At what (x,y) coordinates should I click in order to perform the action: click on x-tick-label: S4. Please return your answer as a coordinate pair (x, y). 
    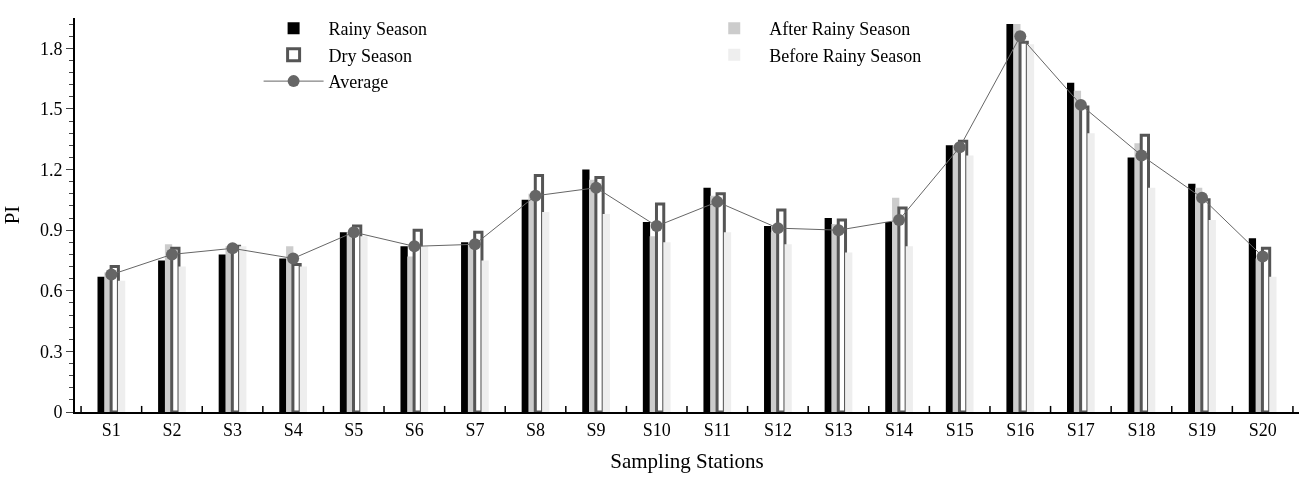
    Looking at the image, I should click on (293, 429).